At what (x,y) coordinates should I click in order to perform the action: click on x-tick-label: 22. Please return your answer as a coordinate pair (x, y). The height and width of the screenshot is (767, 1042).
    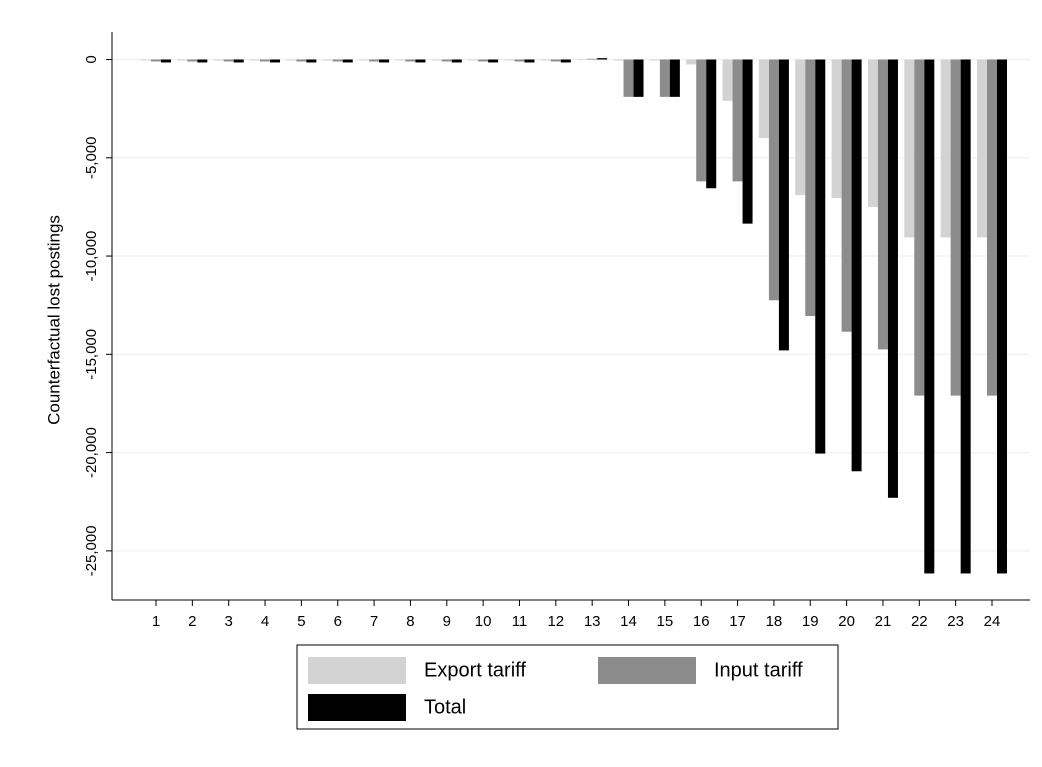
    Looking at the image, I should click on (919, 621).